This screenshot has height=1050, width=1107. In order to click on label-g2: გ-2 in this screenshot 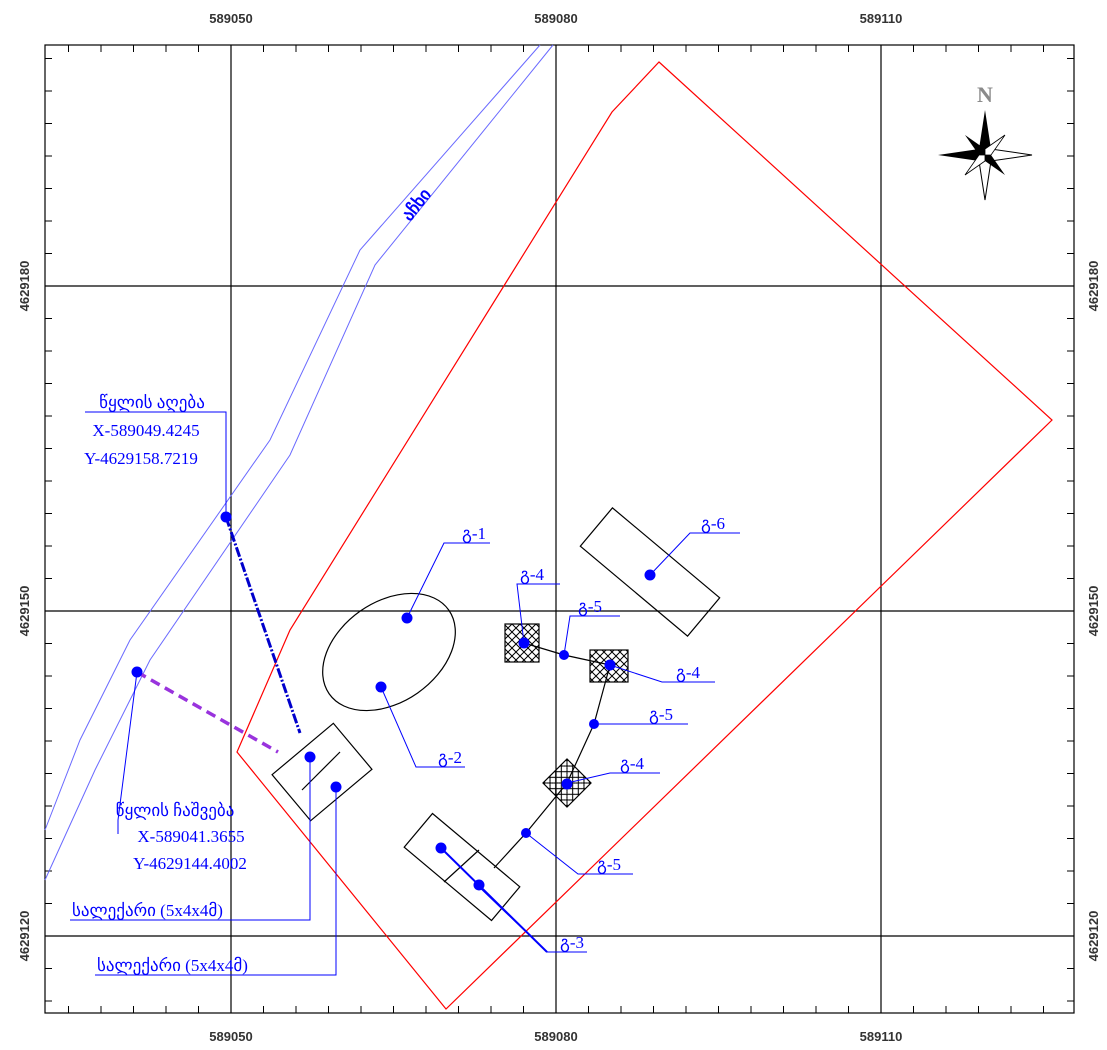, I will do `click(450, 757)`.